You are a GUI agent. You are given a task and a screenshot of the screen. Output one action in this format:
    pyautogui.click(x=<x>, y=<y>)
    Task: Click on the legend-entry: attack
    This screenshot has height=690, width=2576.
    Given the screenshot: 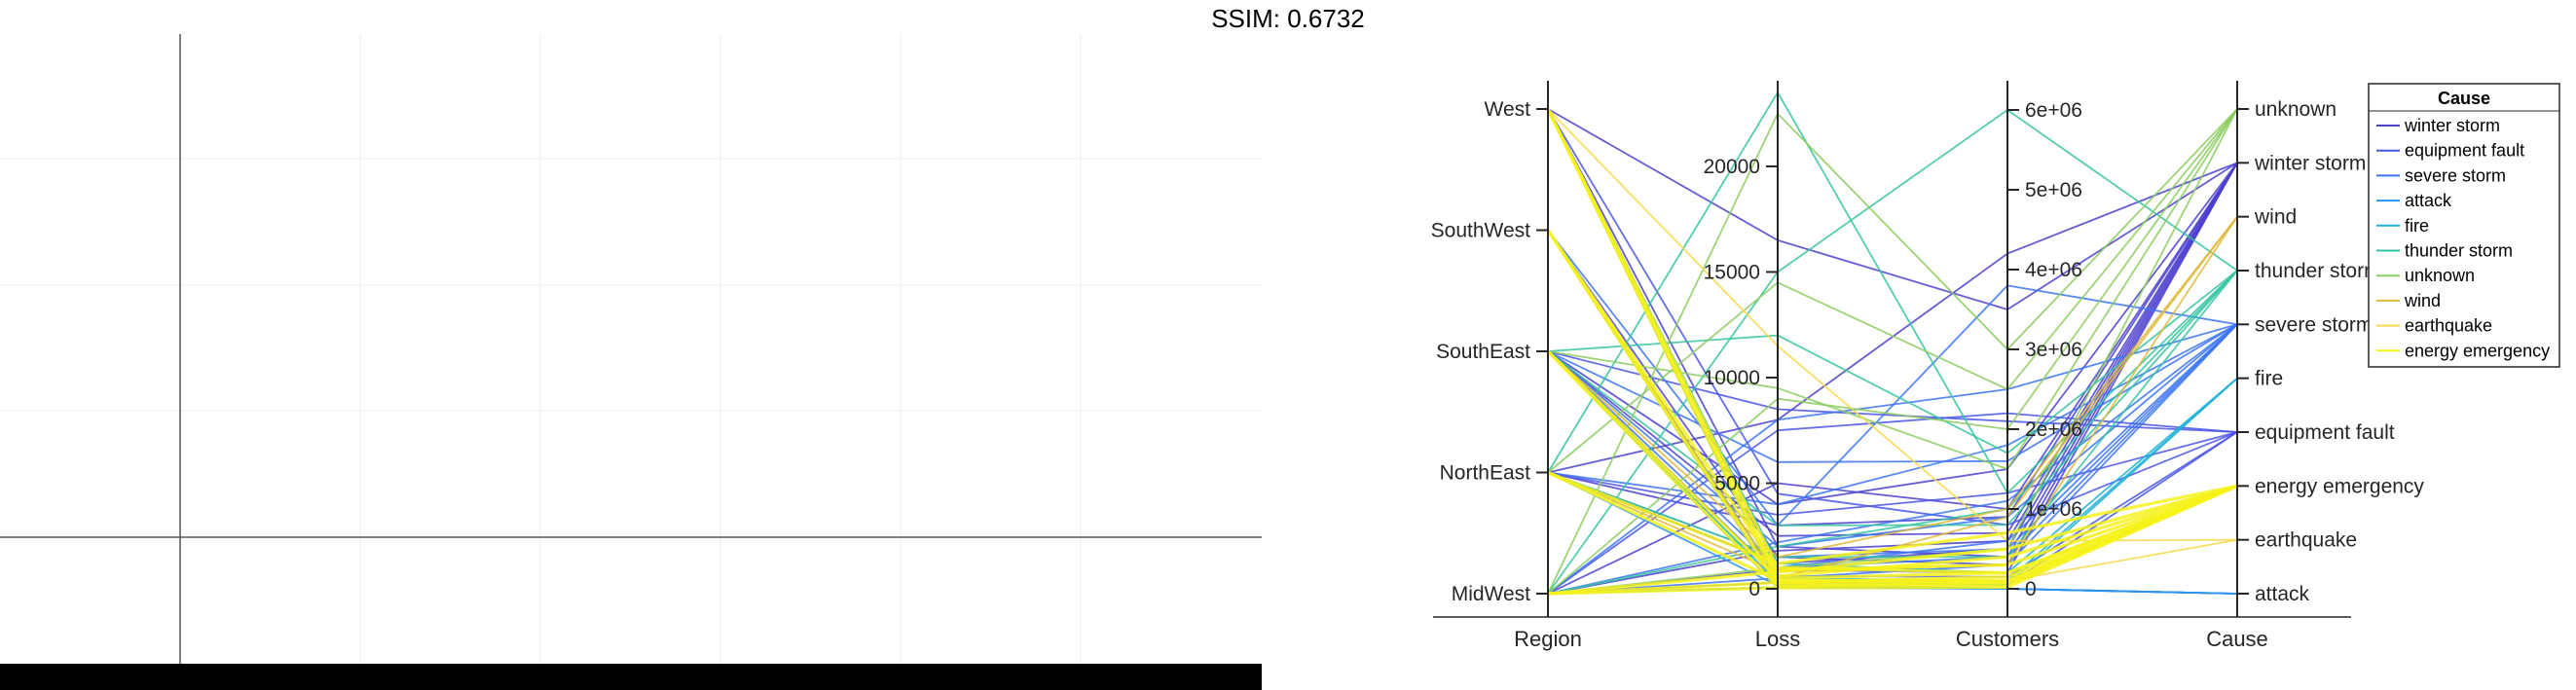 What is the action you would take?
    pyautogui.click(x=2428, y=200)
    